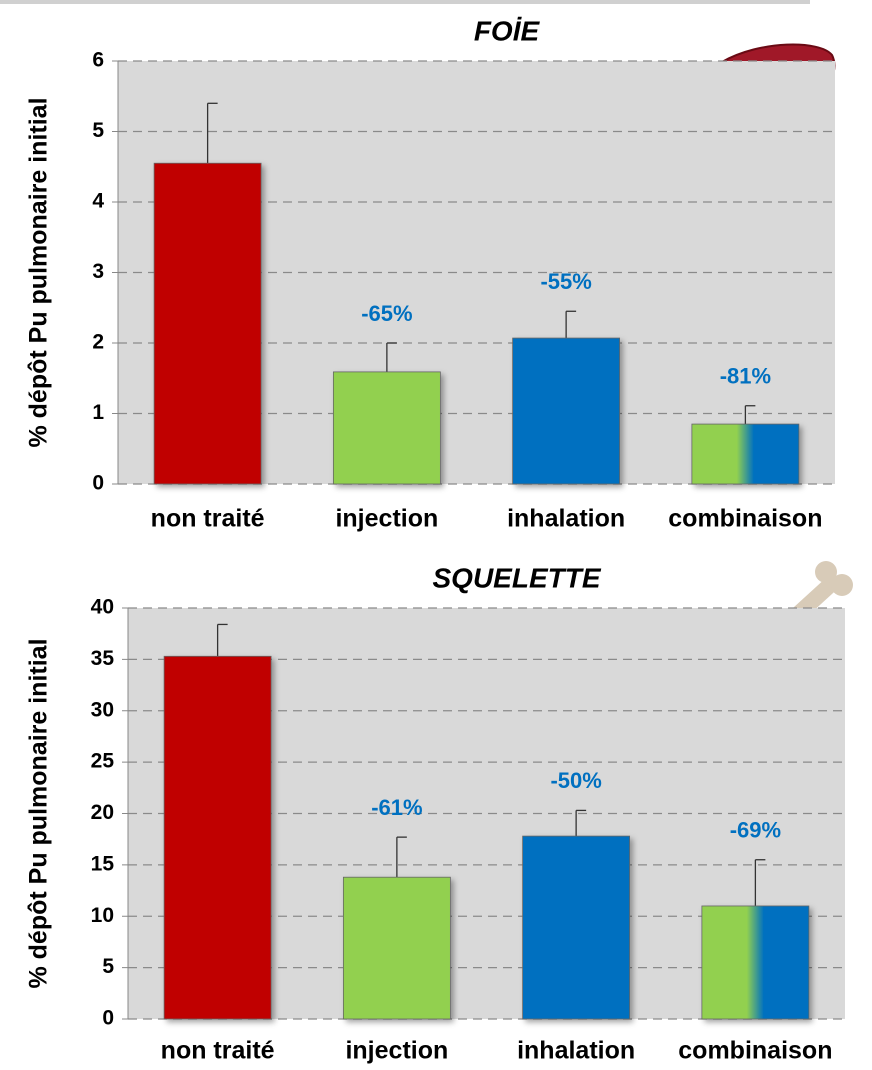 The height and width of the screenshot is (1070, 872). I want to click on y-tick-label: 25, so click(103, 761).